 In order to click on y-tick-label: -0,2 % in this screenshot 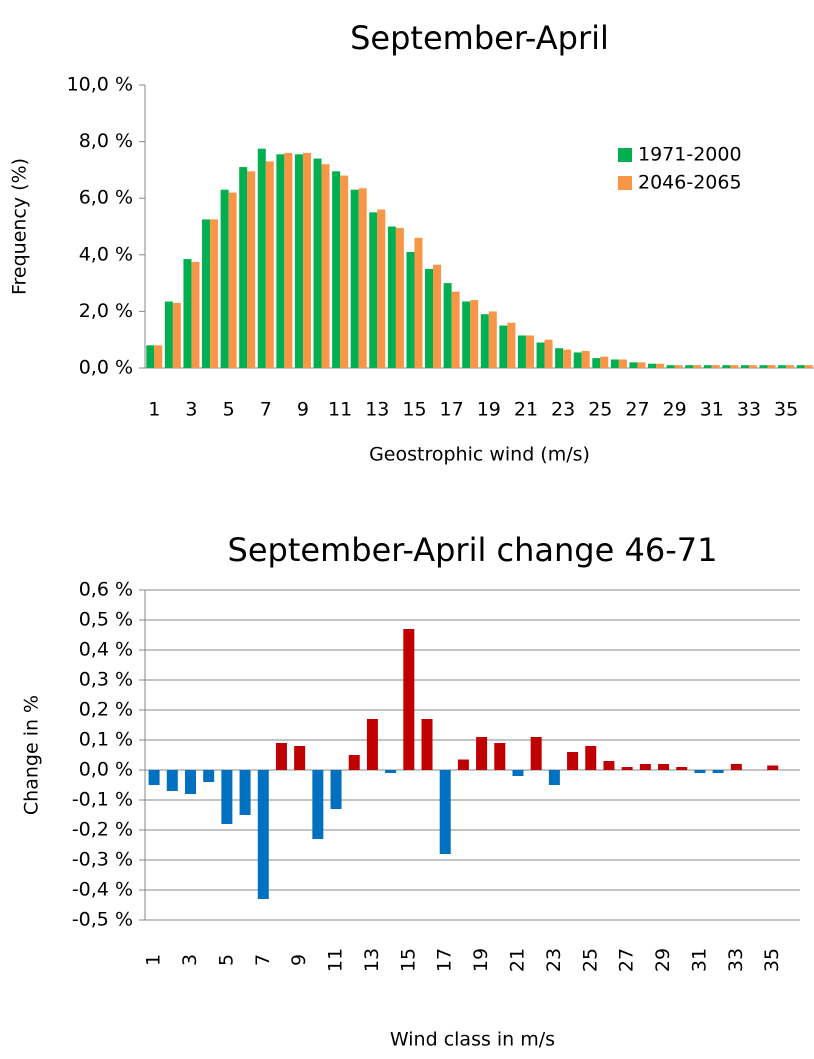, I will do `click(102, 830)`.